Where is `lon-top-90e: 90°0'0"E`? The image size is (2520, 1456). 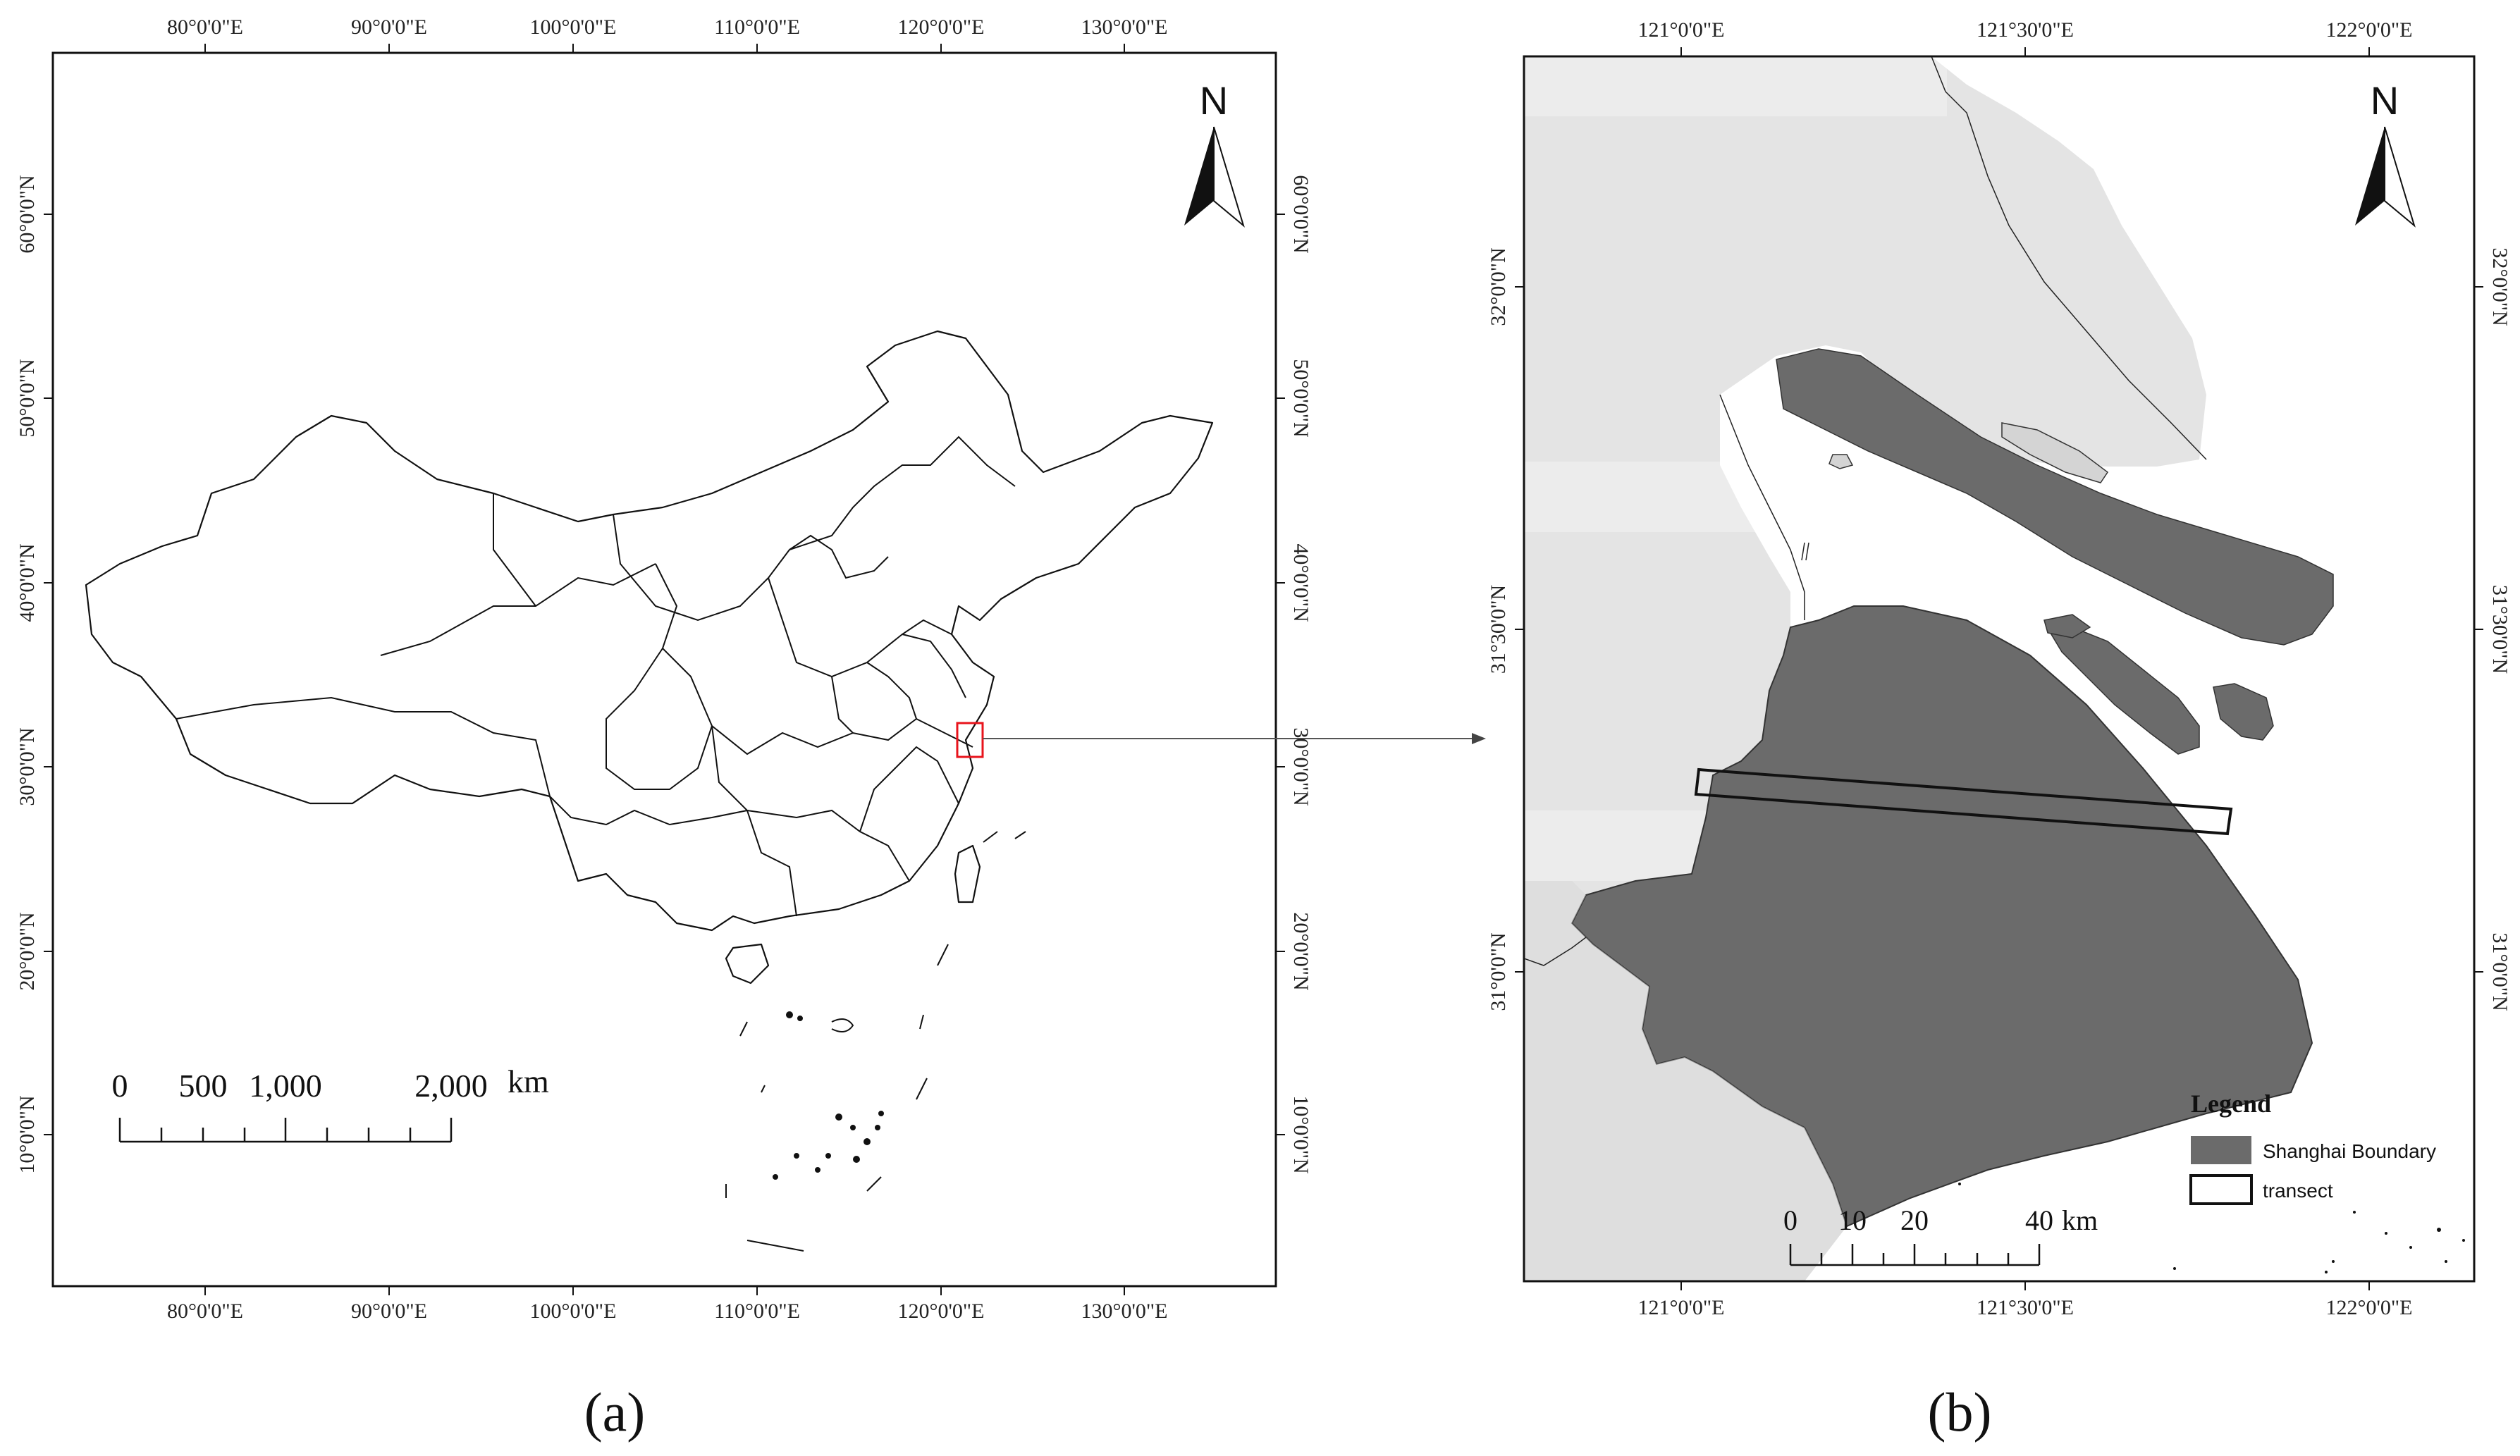 lon-top-90e: 90°0'0"E is located at coordinates (389, 28).